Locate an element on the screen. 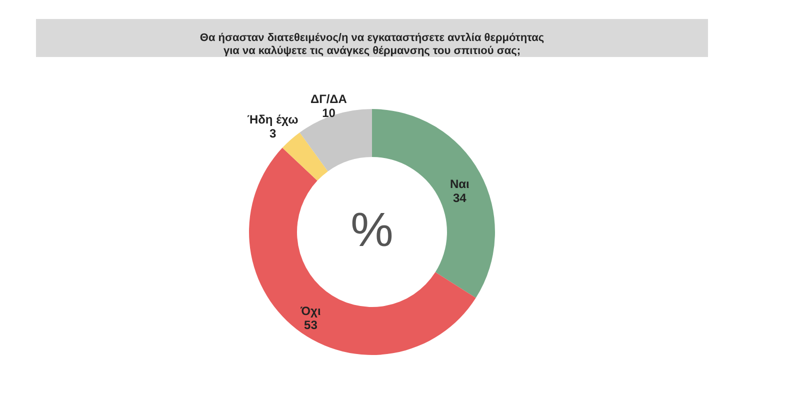  data-label: 10 is located at coordinates (329, 113).